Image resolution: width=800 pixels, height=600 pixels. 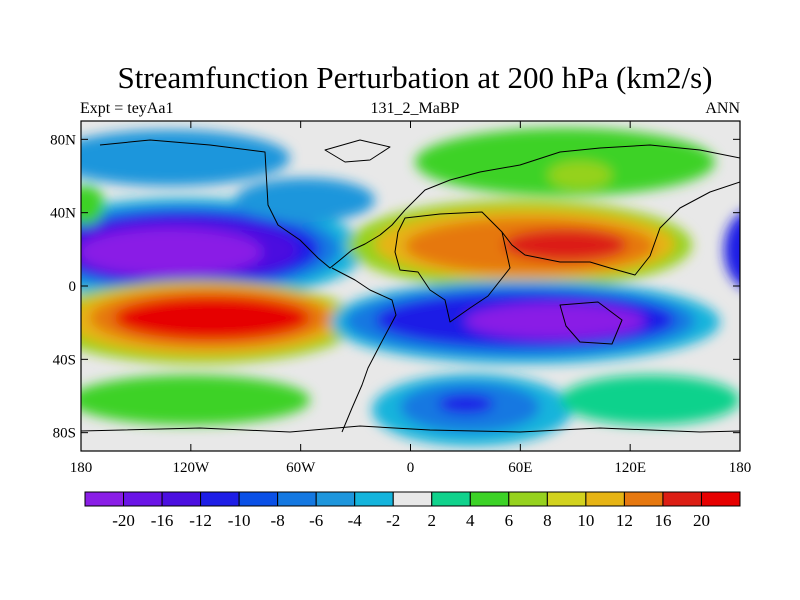 I want to click on north-america-outline, so click(x=252, y=204).